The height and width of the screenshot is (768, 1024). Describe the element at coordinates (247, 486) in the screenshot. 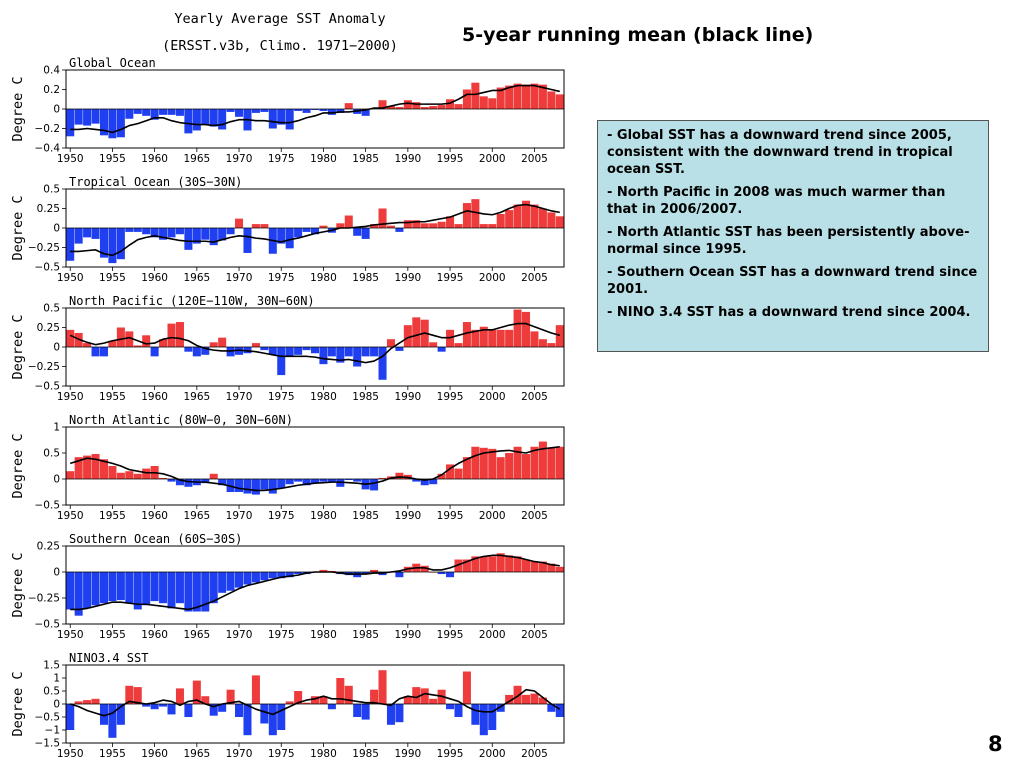

I see `bar-1971` at that location.